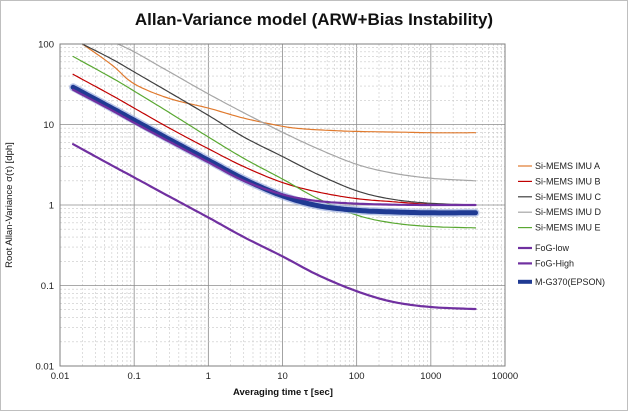 The image size is (628, 411). Describe the element at coordinates (570, 282) in the screenshot. I see `legend-label: M-G370(EPSON)` at that location.